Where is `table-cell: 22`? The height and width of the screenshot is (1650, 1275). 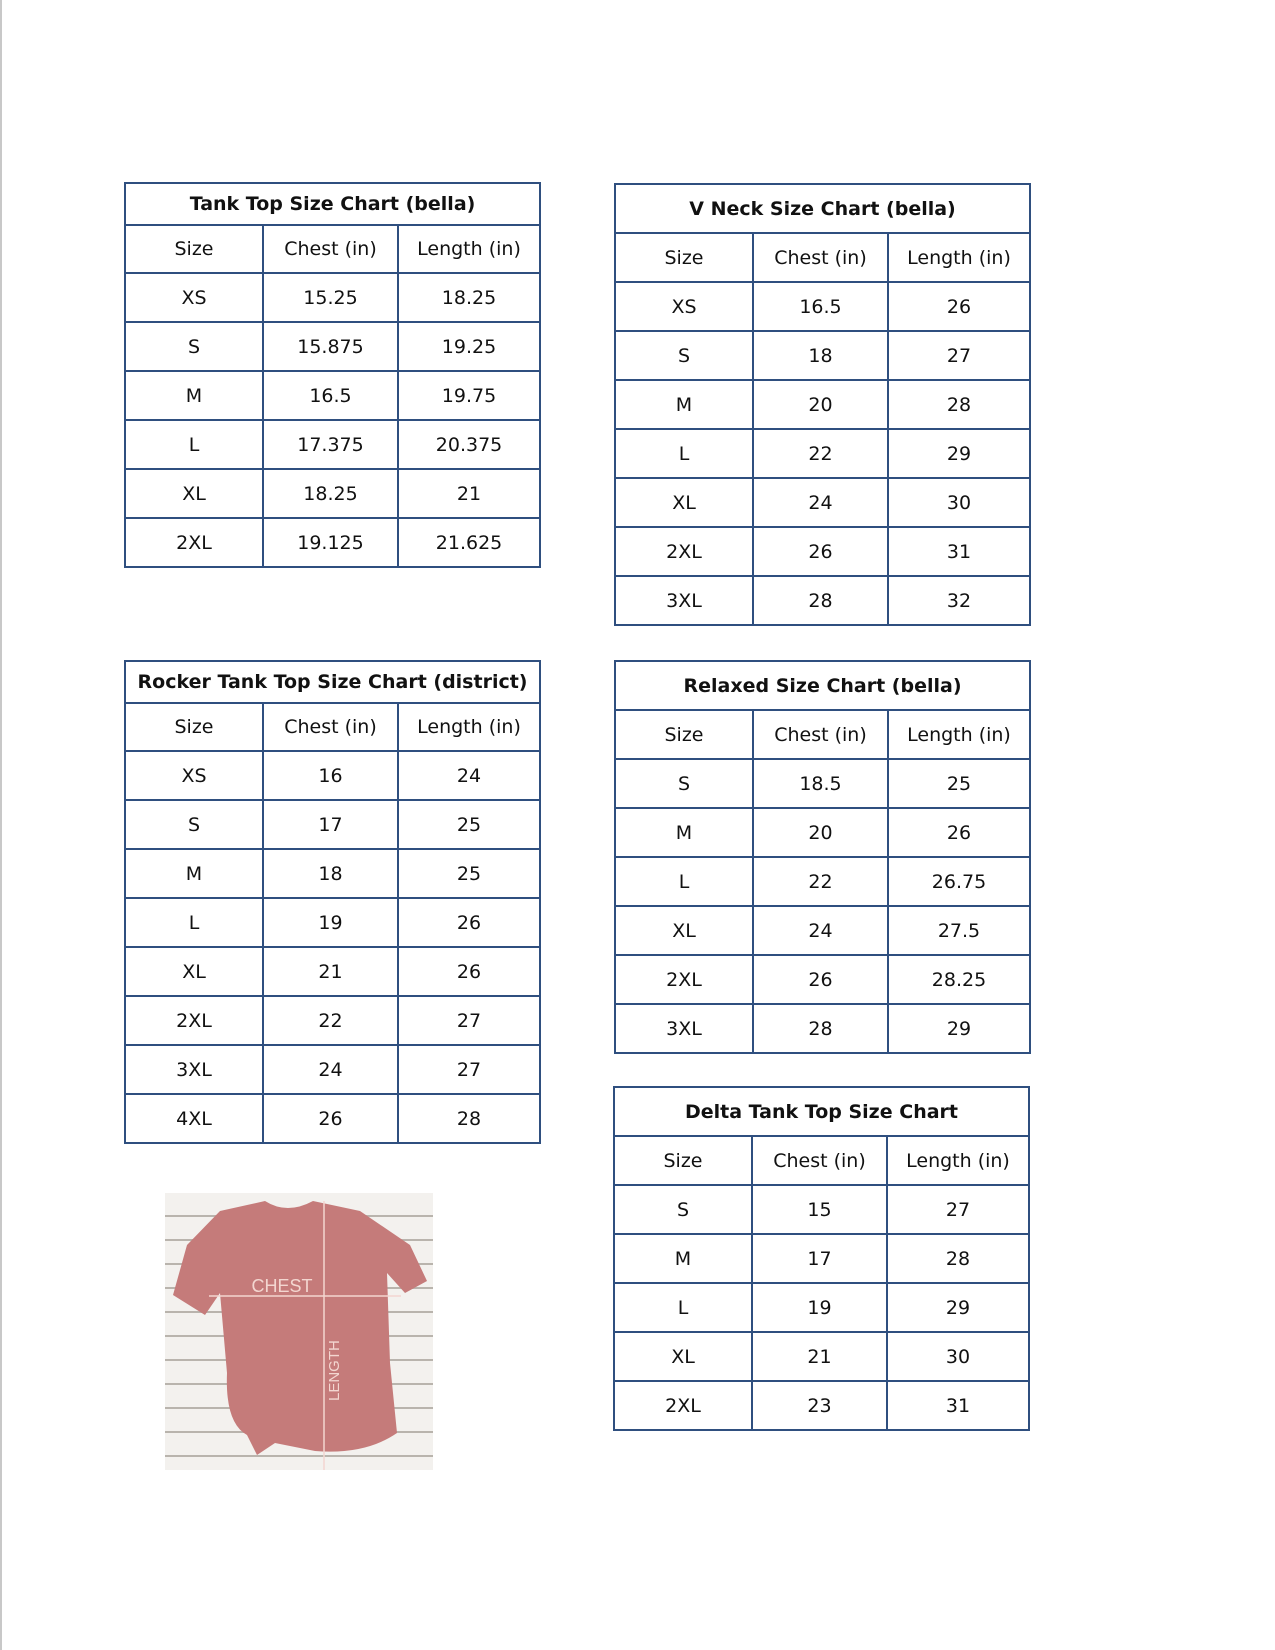 table-cell: 22 is located at coordinates (820, 881).